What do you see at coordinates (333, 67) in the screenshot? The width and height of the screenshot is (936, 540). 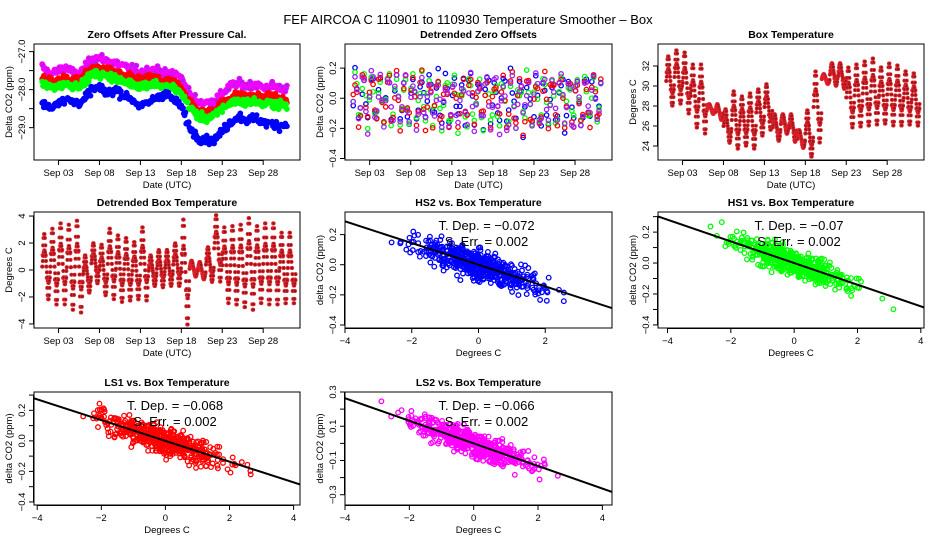 I see `y-tick-label: 0.2` at bounding box center [333, 67].